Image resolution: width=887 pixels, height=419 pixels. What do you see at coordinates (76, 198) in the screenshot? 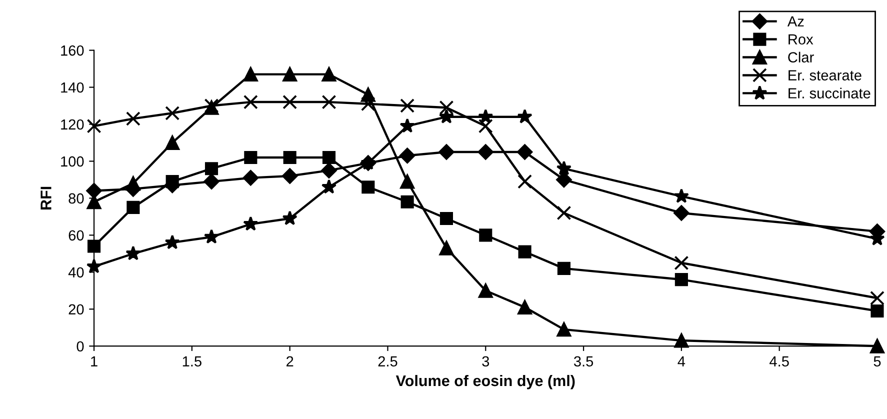
I see `y-tick-label: 80` at bounding box center [76, 198].